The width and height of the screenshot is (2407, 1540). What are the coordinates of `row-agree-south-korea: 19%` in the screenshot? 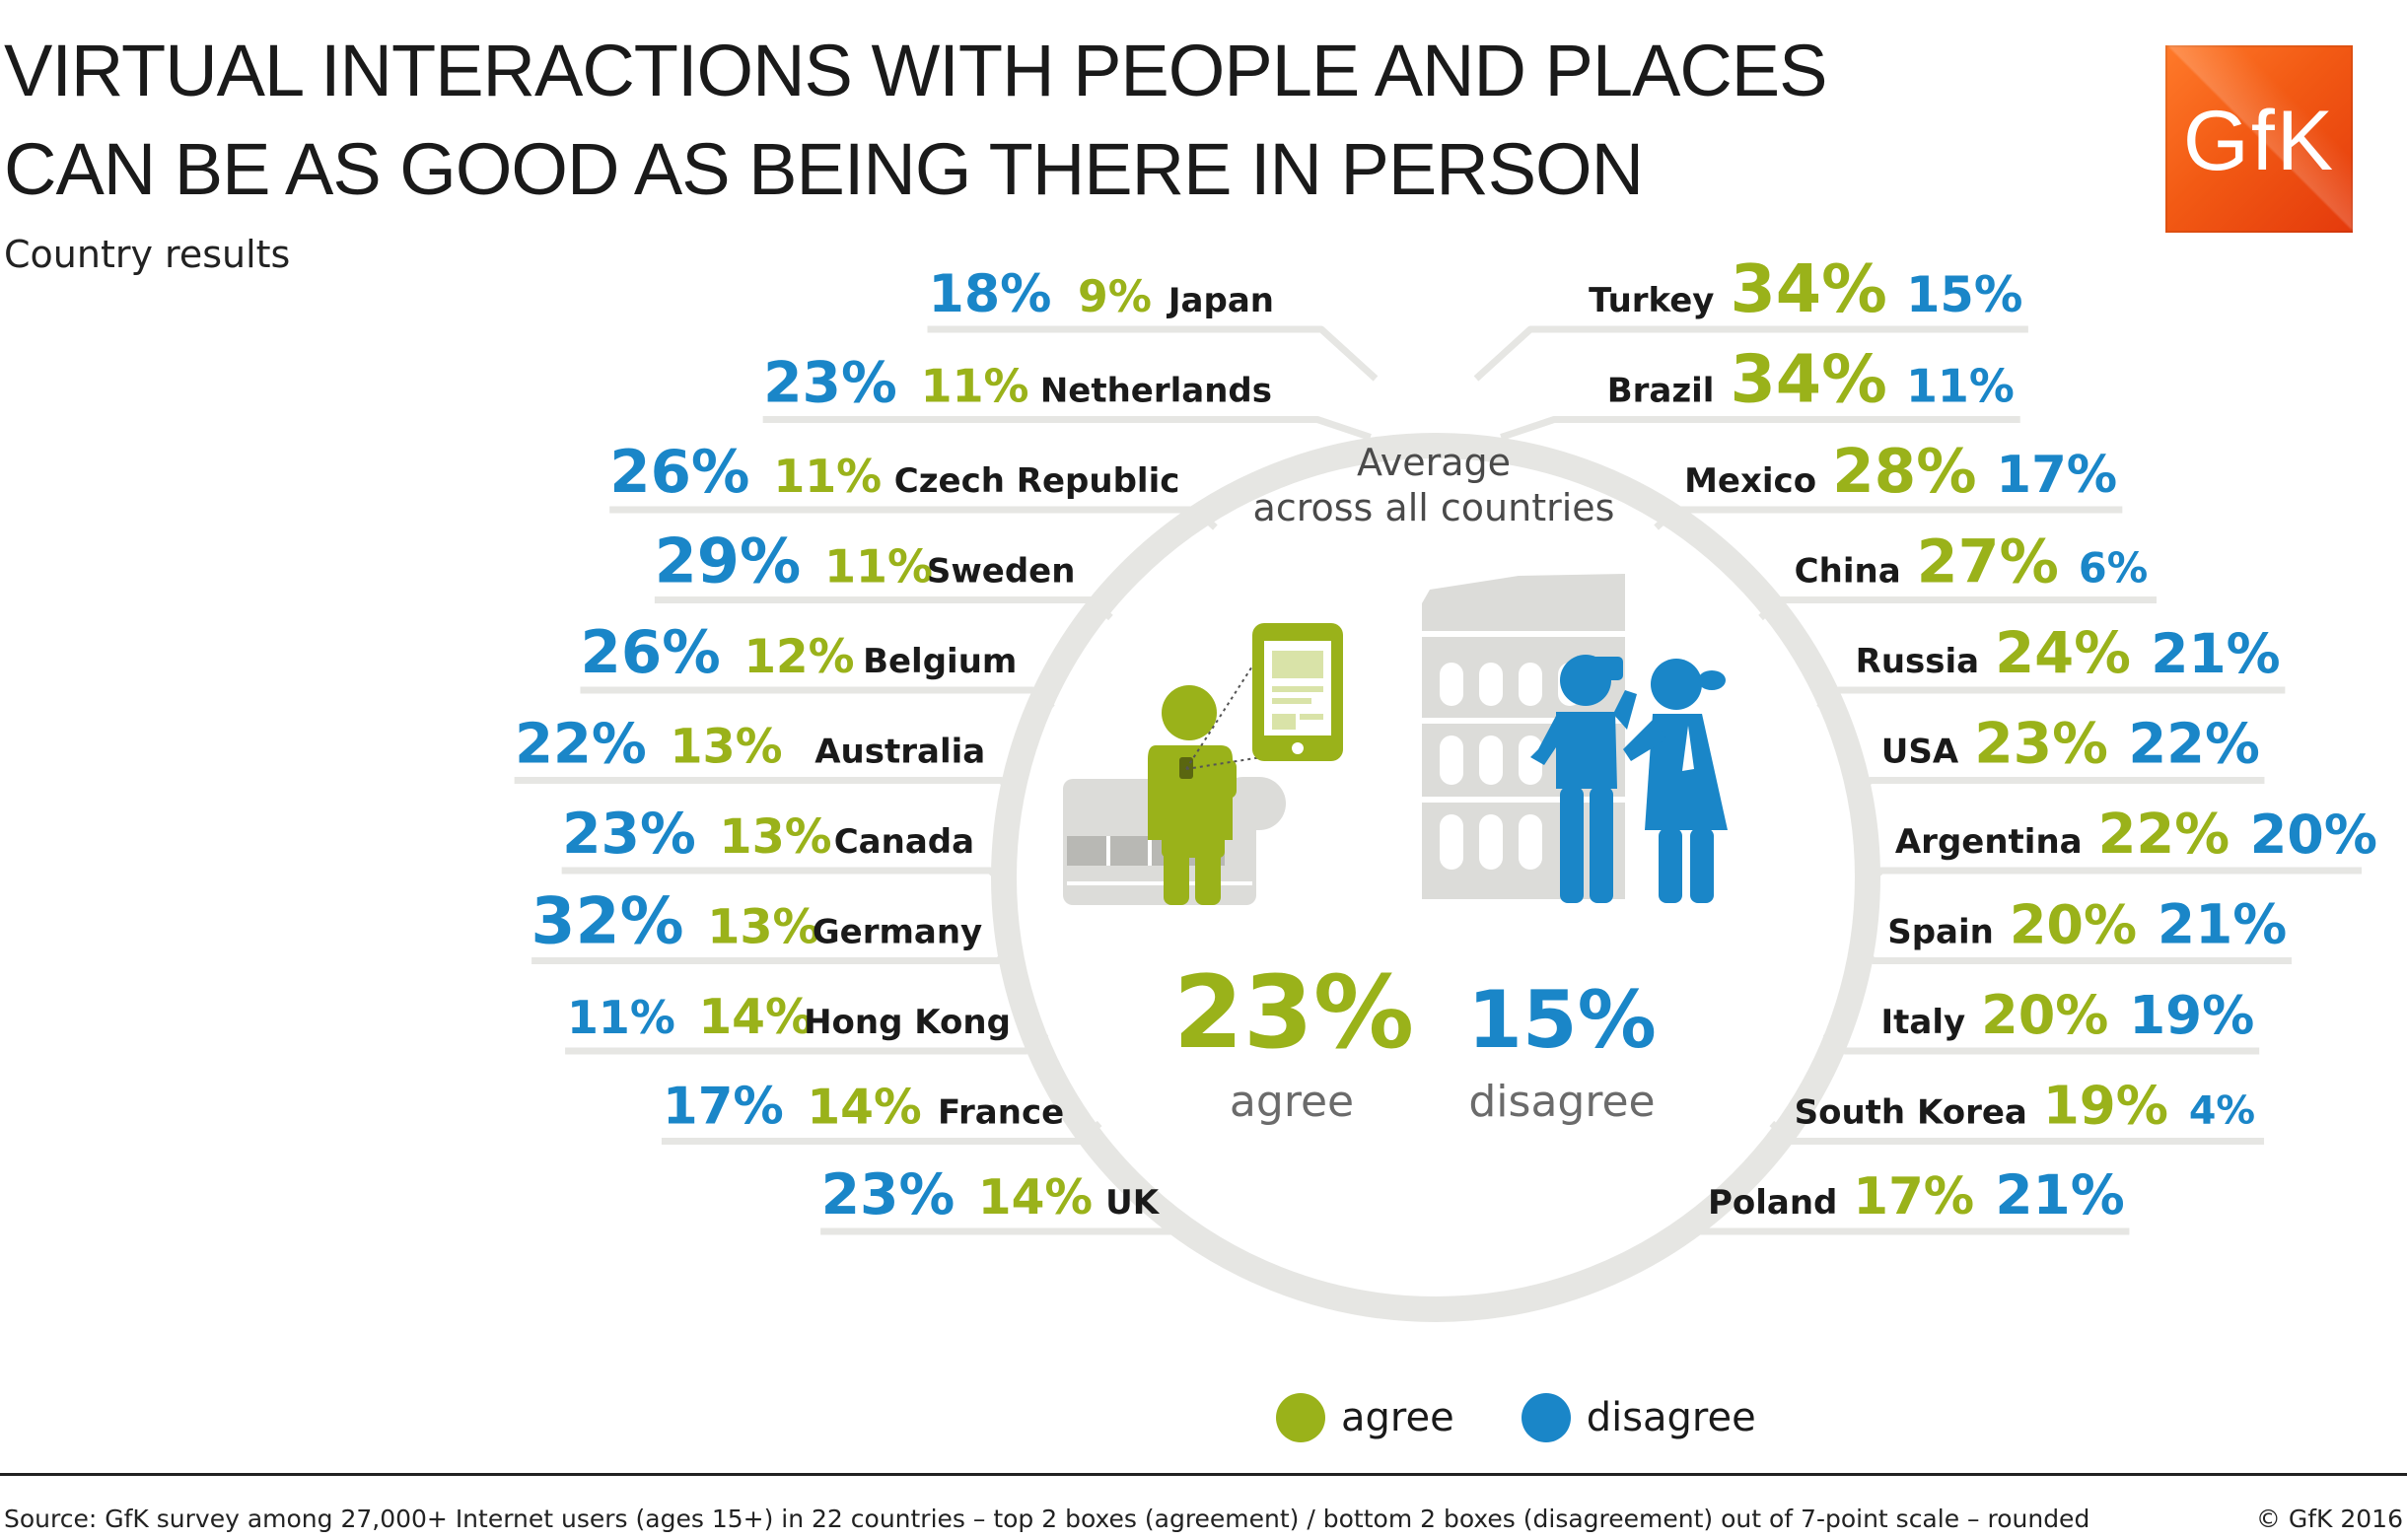 It's located at (2106, 1106).